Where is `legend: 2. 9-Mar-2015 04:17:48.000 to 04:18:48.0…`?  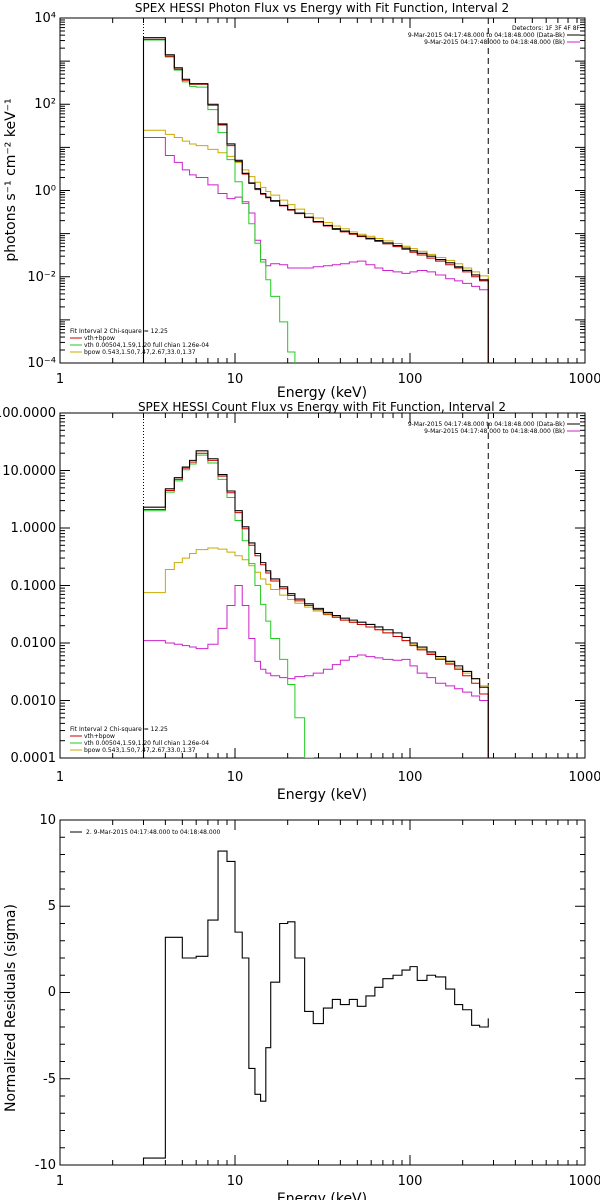 legend: 2. 9-Mar-2015 04:17:48.000 to 04:18:48.0… is located at coordinates (145, 832).